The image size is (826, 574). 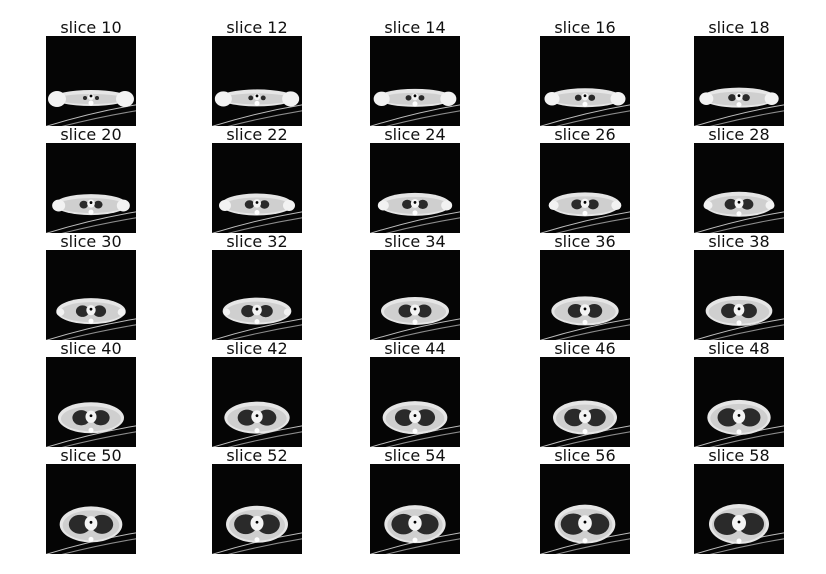 I want to click on slice-panel: slice 58, so click(x=739, y=508).